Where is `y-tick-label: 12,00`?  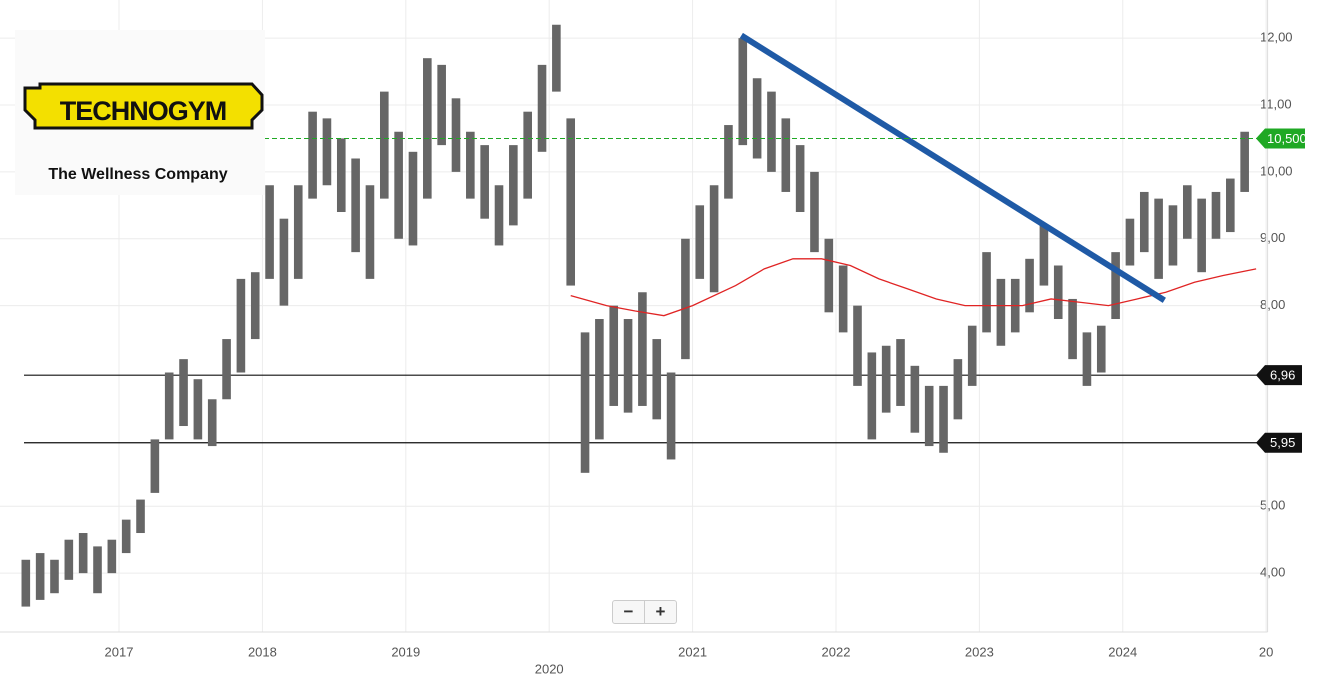
y-tick-label: 12,00 is located at coordinates (1276, 37).